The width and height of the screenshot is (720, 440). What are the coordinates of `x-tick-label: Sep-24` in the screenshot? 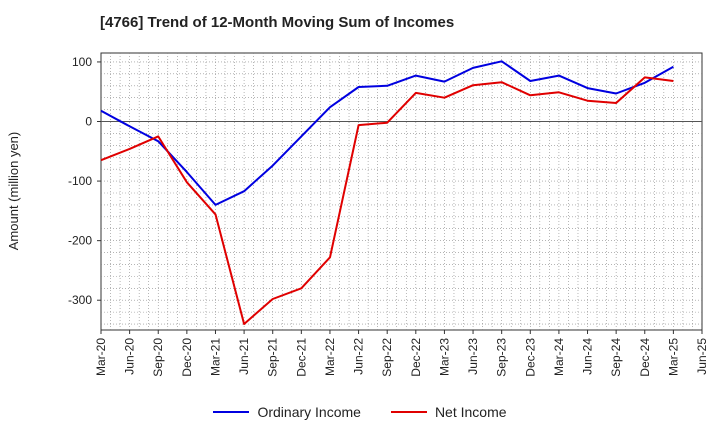 It's located at (616, 357).